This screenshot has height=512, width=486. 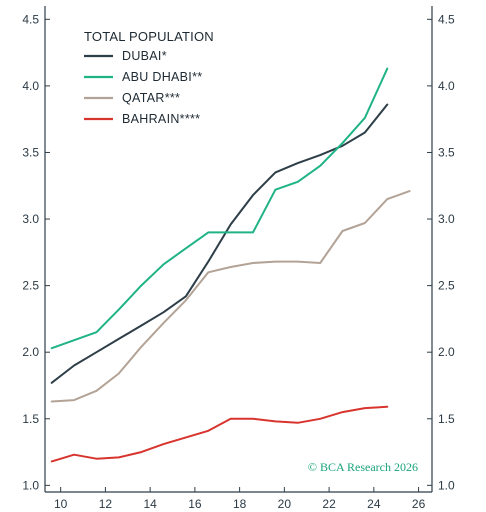 I want to click on x-tick-label: 16, so click(x=195, y=504).